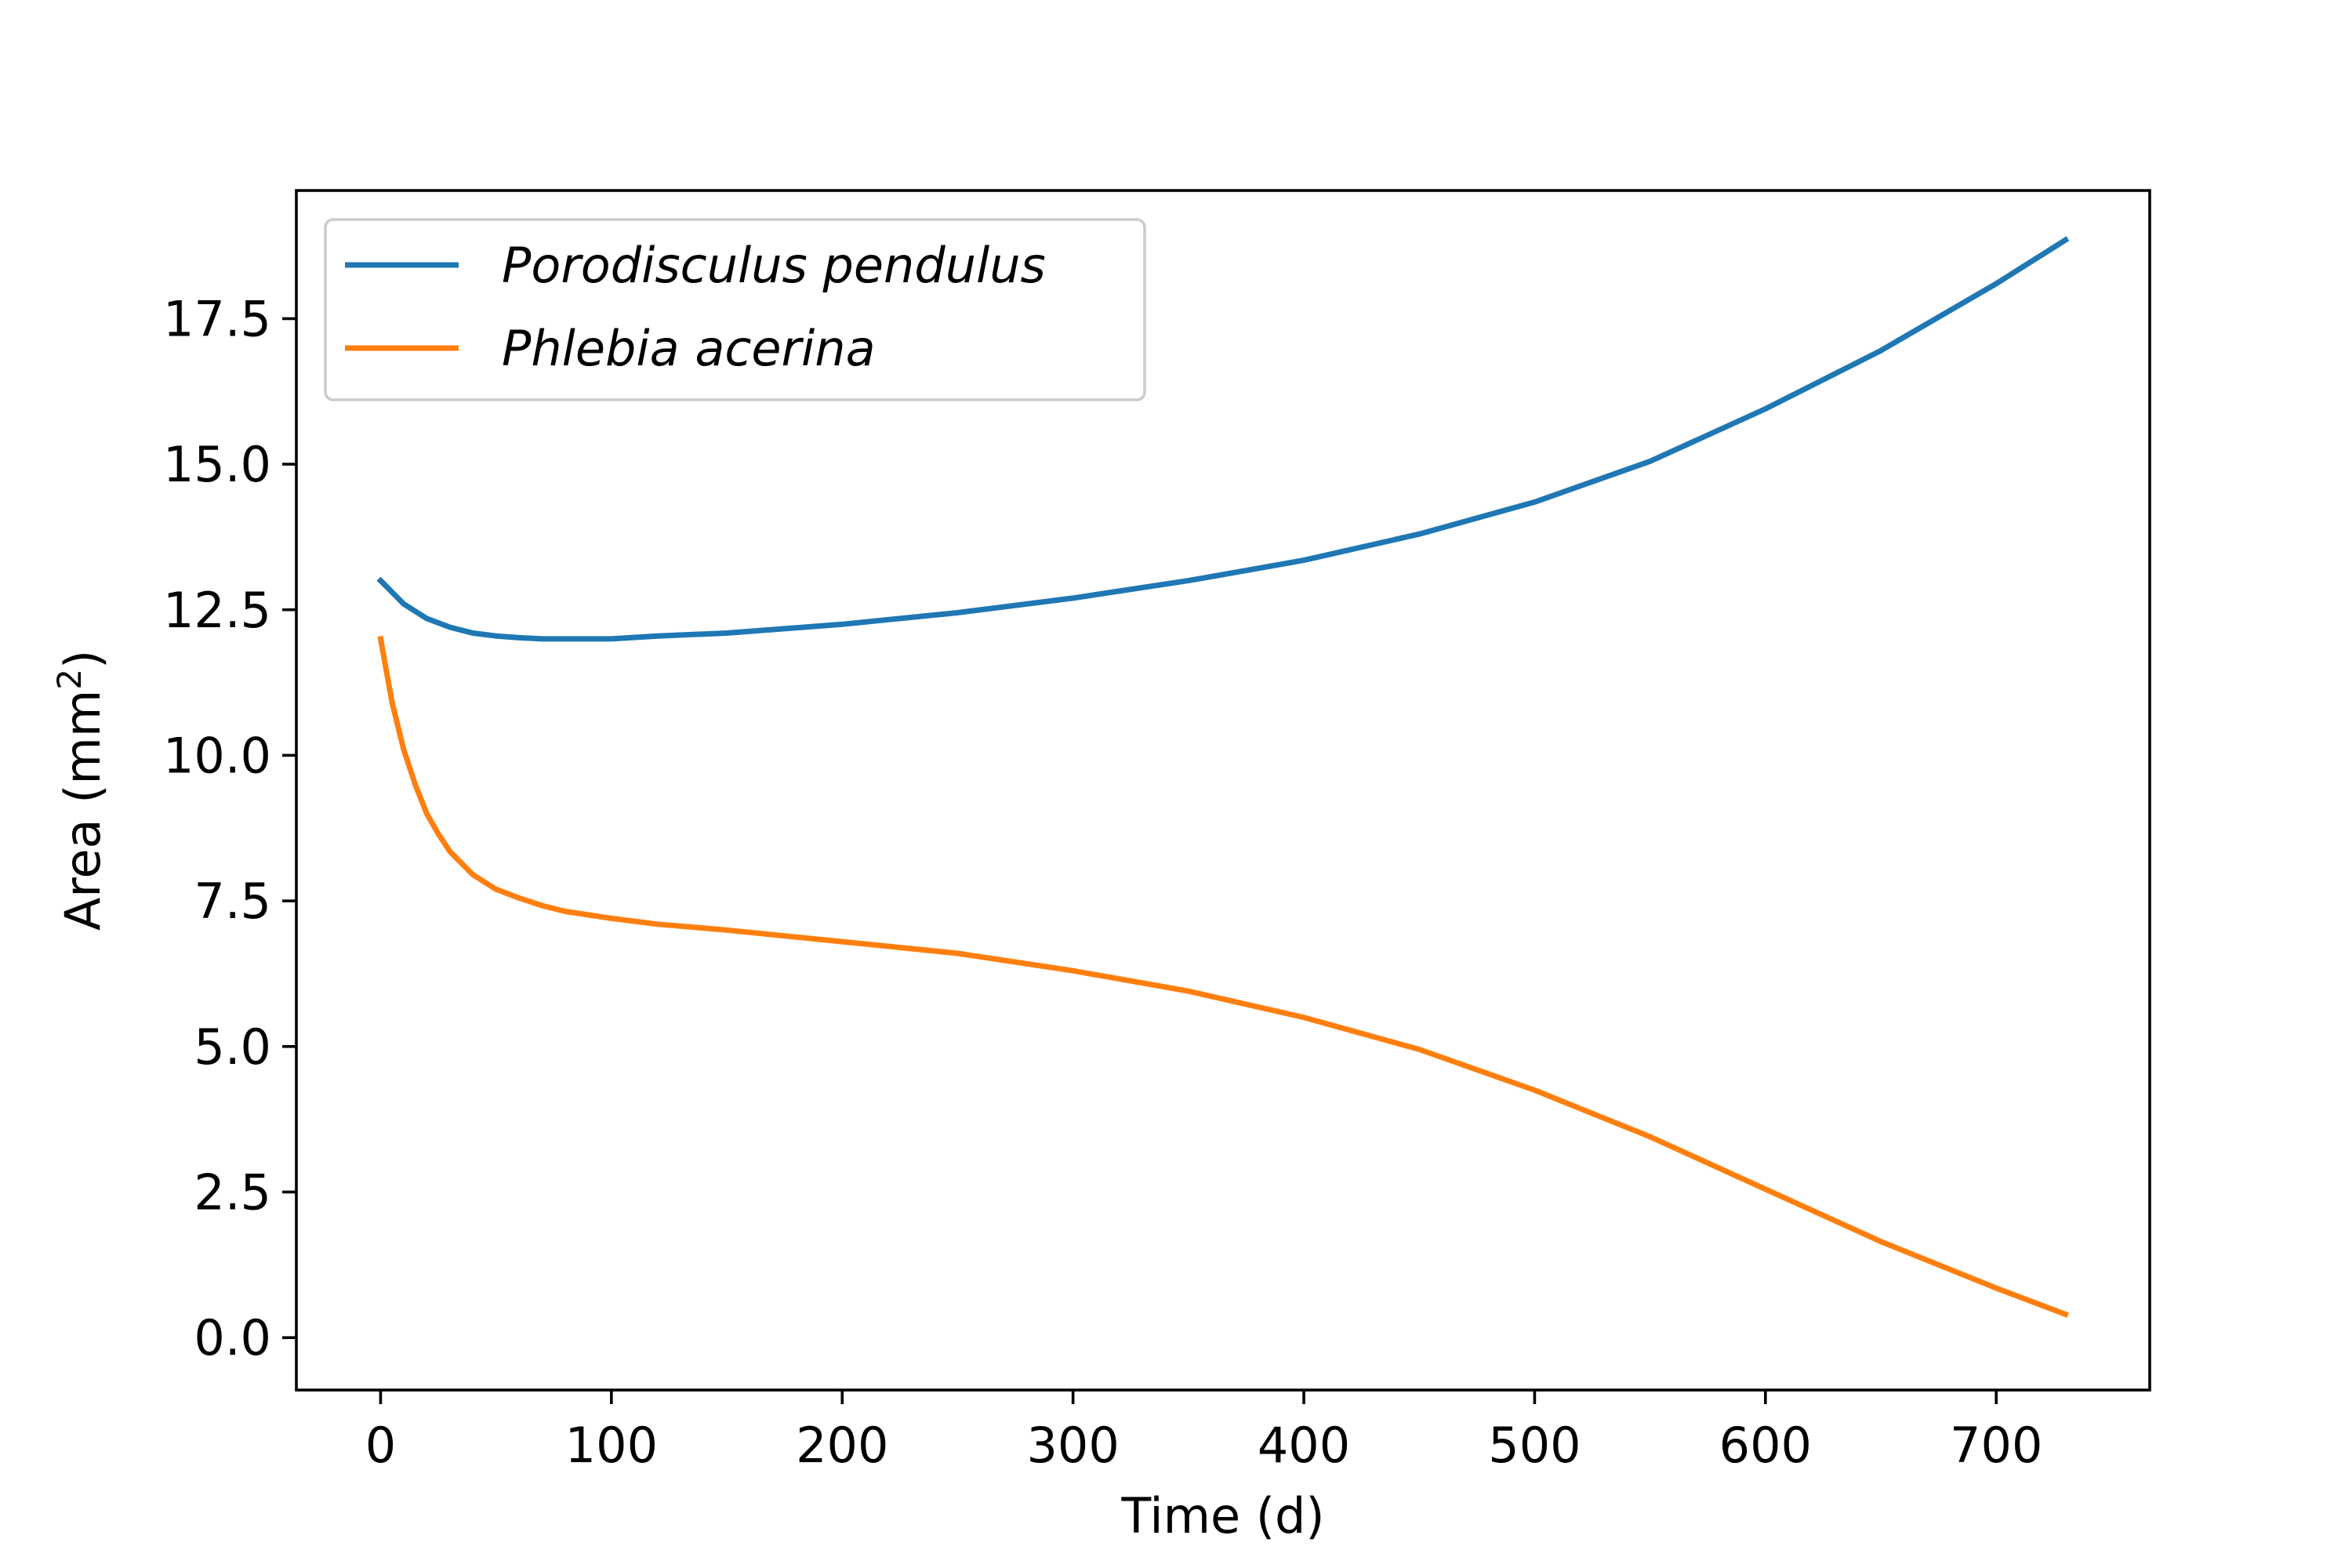 This screenshot has height=1568, width=2352. I want to click on x-tick-label: 400, so click(1304, 1445).